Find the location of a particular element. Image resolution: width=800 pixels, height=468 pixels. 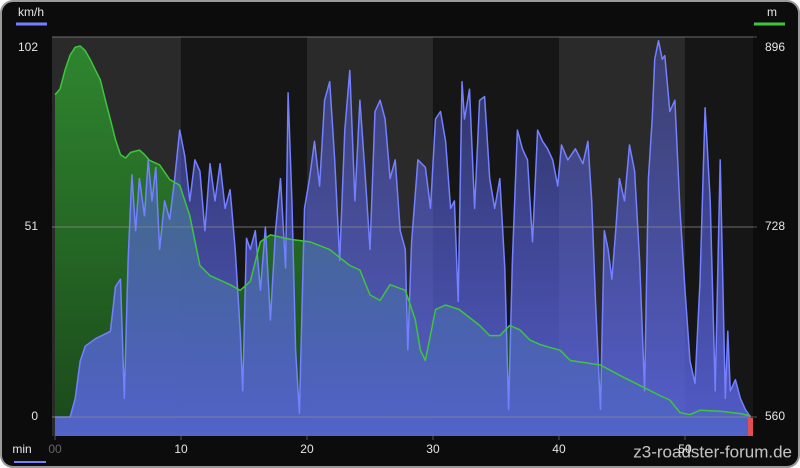

legend-label: km/h is located at coordinates (31, 12).